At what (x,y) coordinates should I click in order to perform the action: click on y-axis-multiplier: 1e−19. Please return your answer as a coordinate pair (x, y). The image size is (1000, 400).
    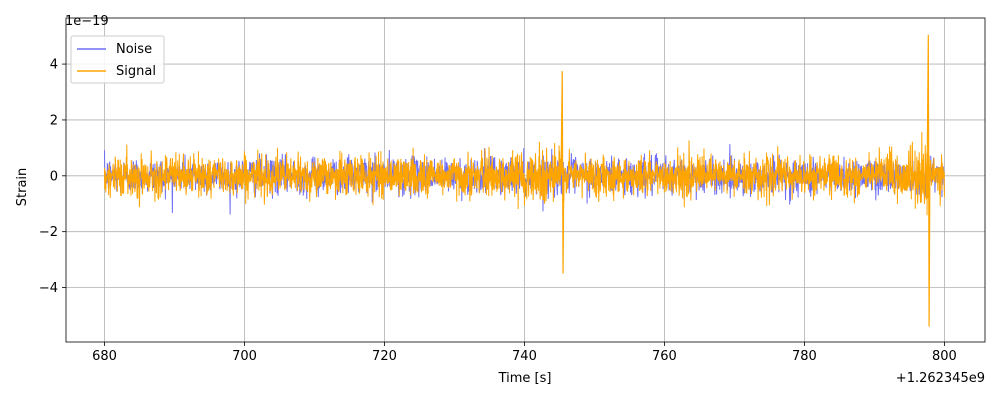
    Looking at the image, I should click on (87, 21).